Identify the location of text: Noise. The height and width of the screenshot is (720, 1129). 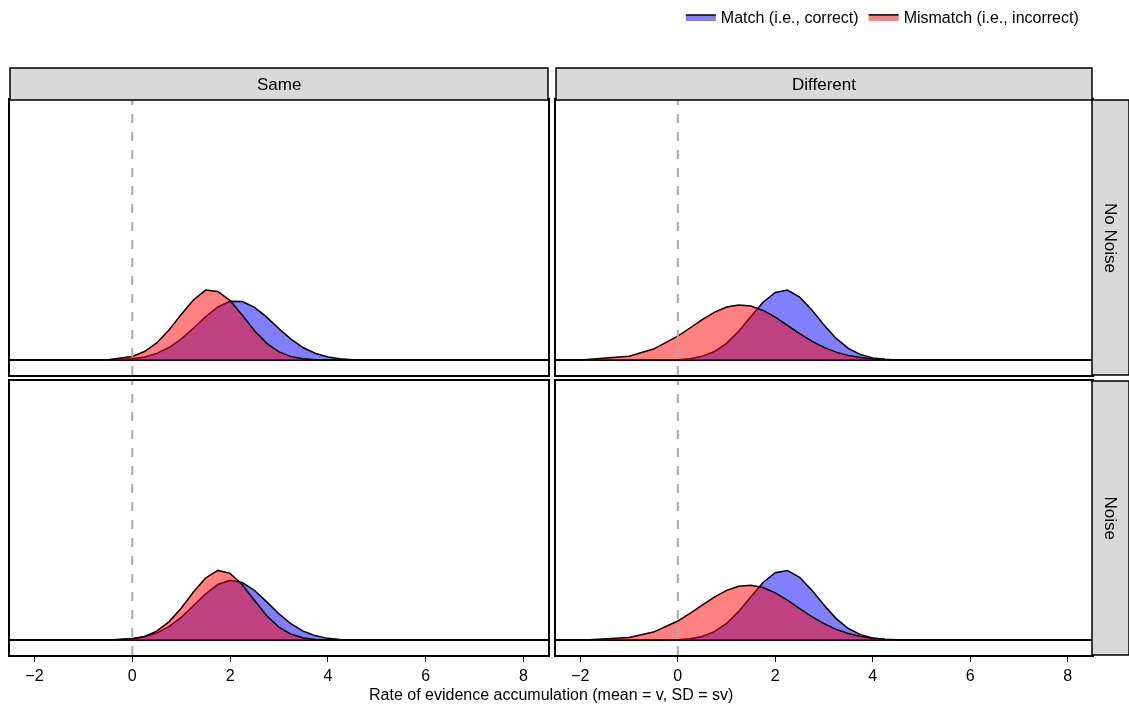
(1110, 518).